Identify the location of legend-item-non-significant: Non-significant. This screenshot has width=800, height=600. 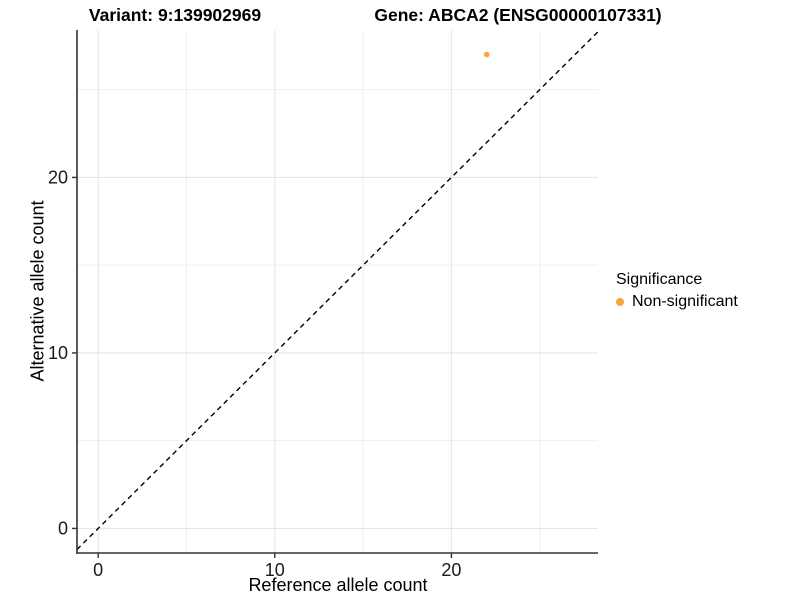
(677, 302).